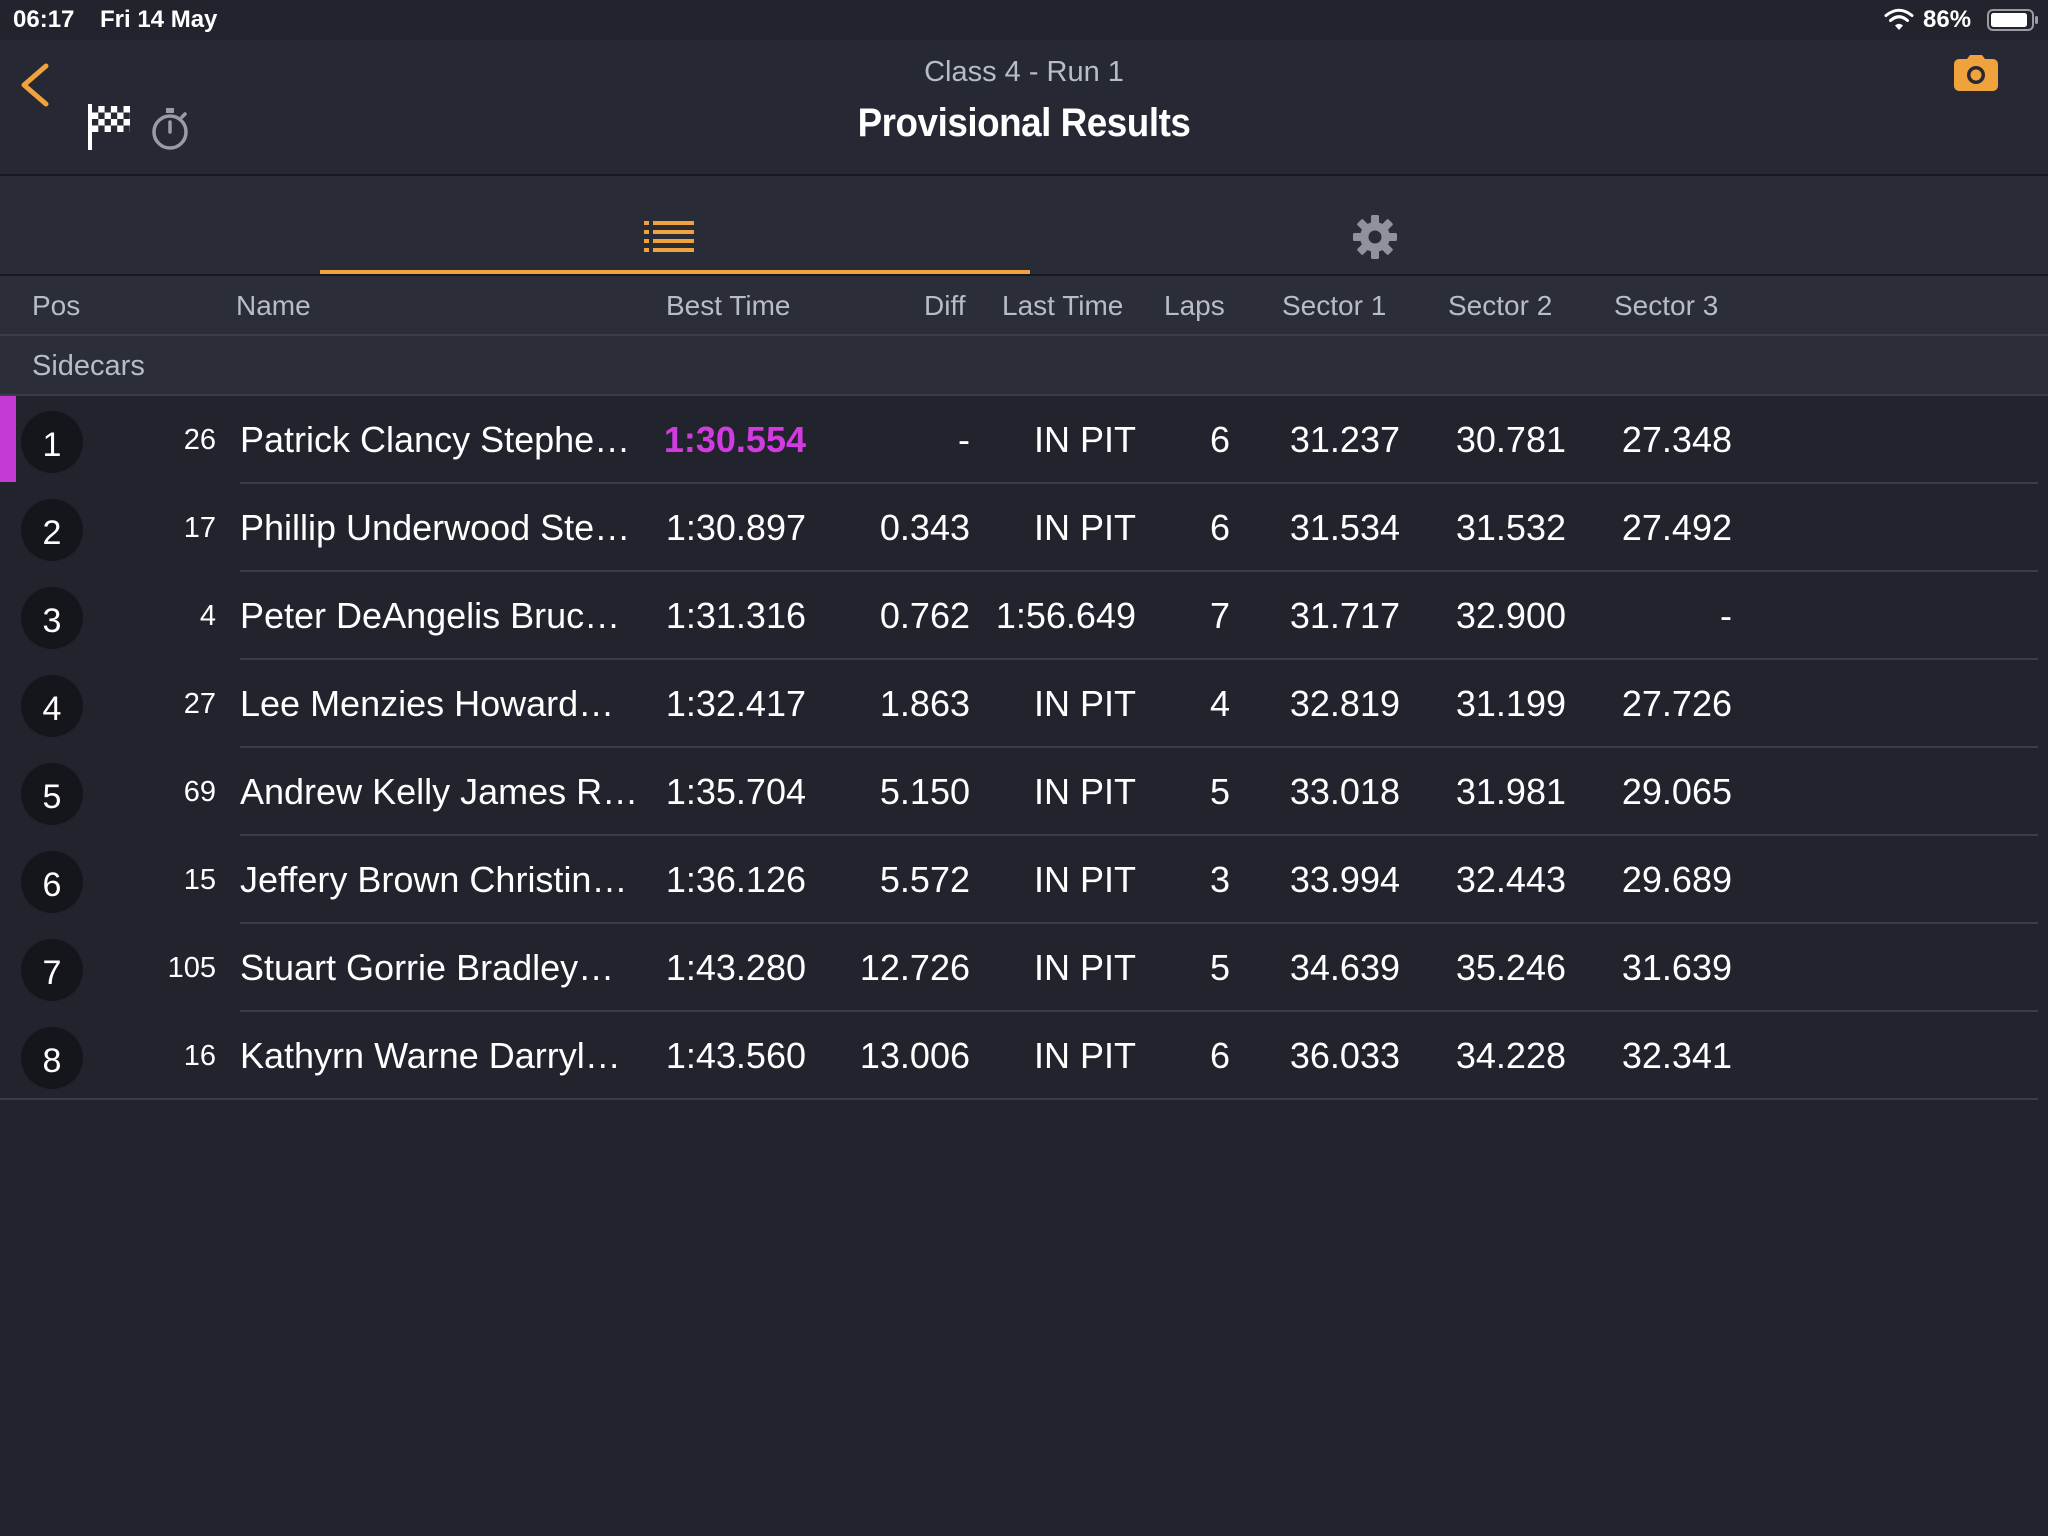 The height and width of the screenshot is (1536, 2048). I want to click on column-header-name: Name, so click(273, 305).